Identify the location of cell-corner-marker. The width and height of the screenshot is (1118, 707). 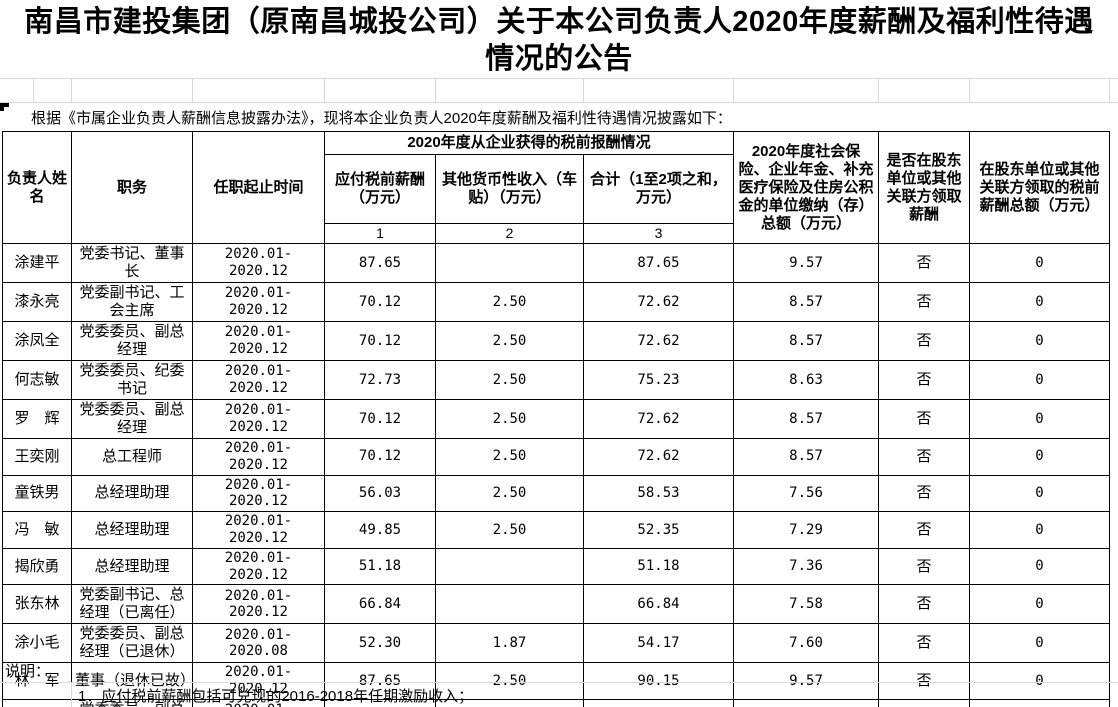
(4, 107).